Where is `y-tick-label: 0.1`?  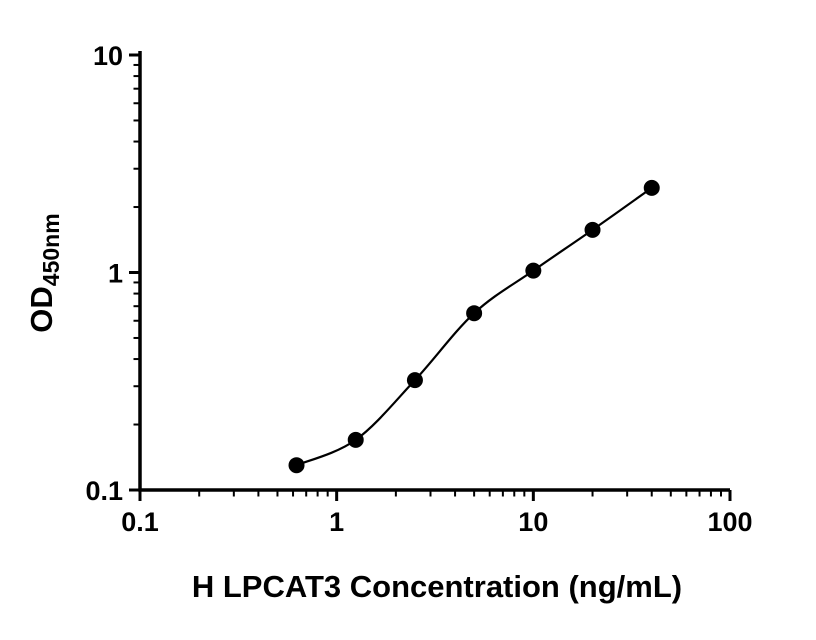
y-tick-label: 0.1 is located at coordinates (104, 491).